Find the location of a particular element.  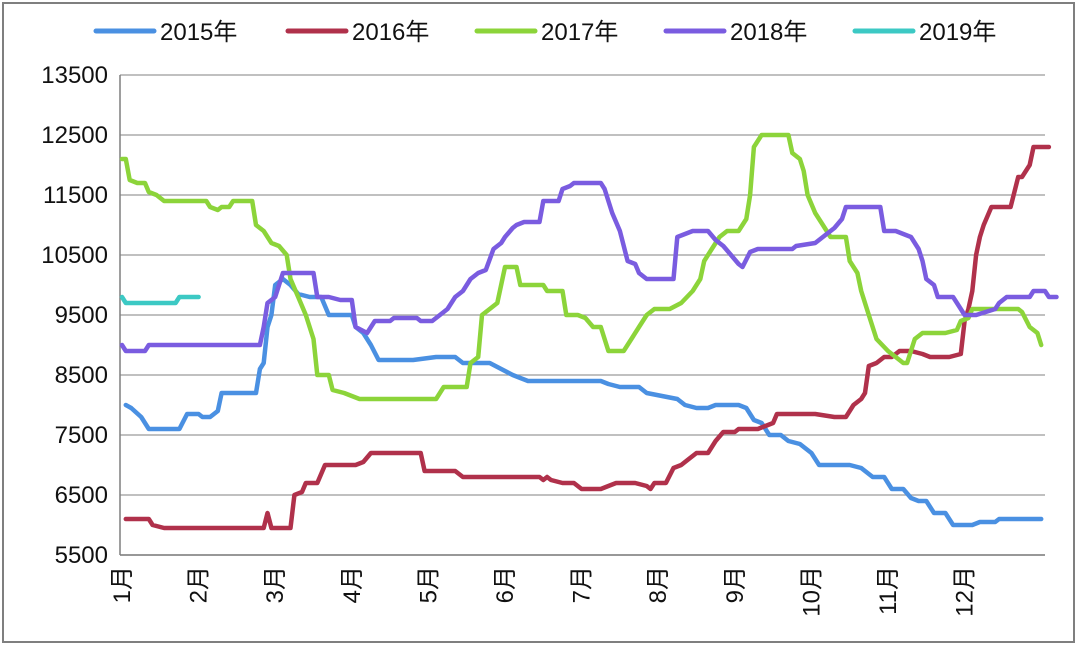

legend-label: 2018年 is located at coordinates (768, 32).